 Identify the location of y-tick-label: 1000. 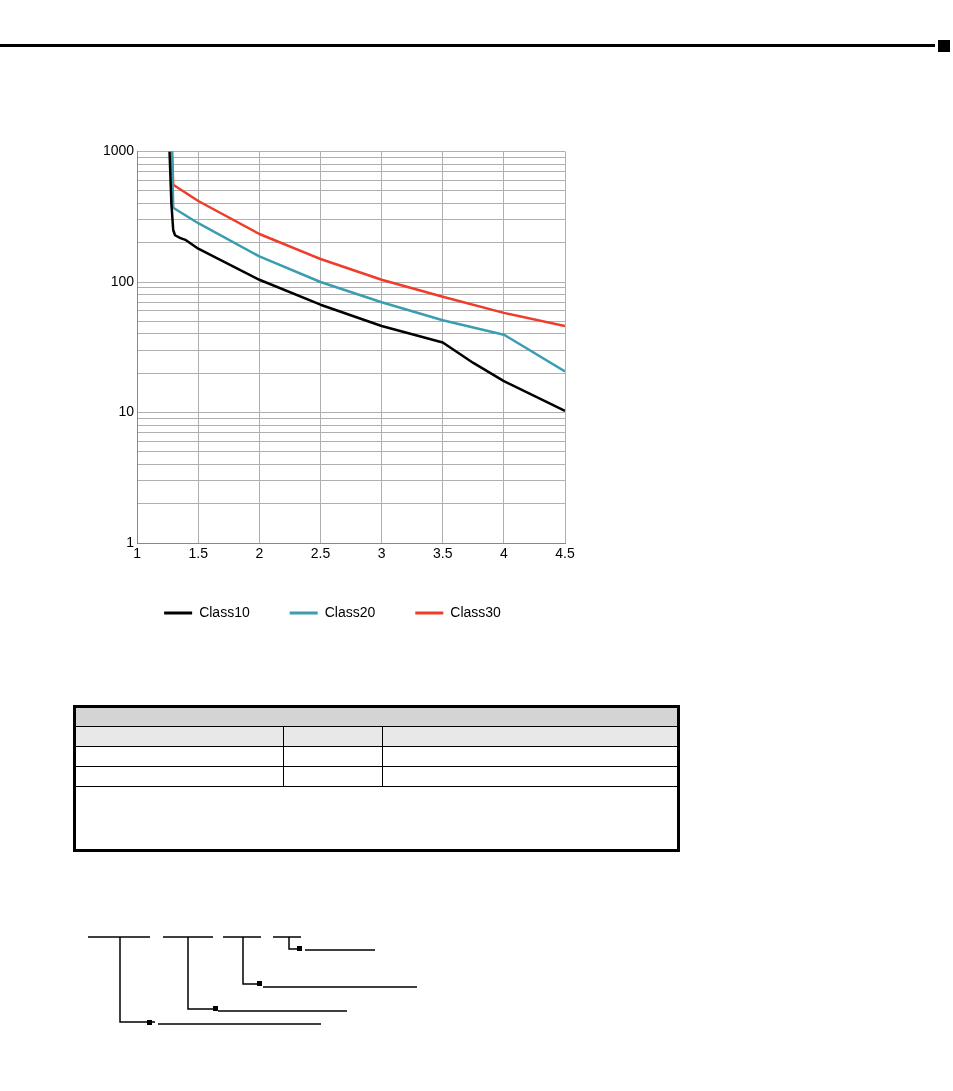
(118, 150).